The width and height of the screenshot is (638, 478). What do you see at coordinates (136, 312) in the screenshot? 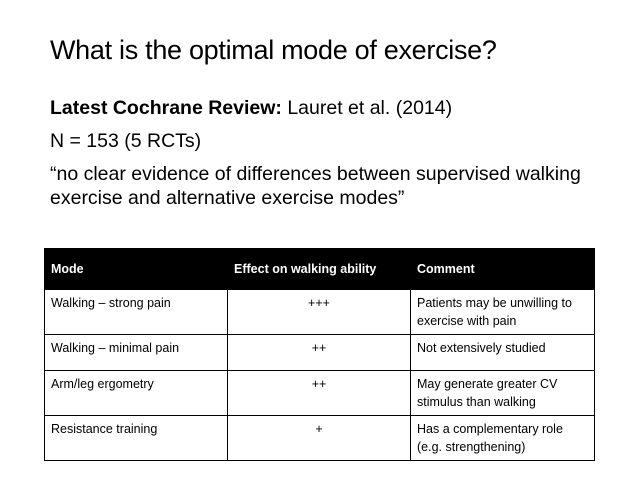
I see `cell-mode: Walking – strong pain` at bounding box center [136, 312].